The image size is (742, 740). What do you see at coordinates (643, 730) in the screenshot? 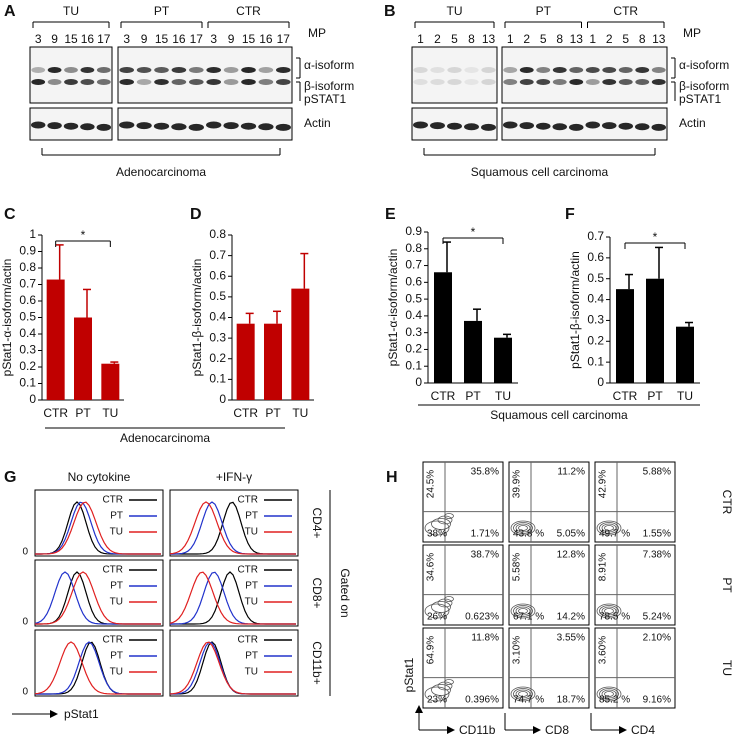
I see `x-axis-label: CD4` at bounding box center [643, 730].